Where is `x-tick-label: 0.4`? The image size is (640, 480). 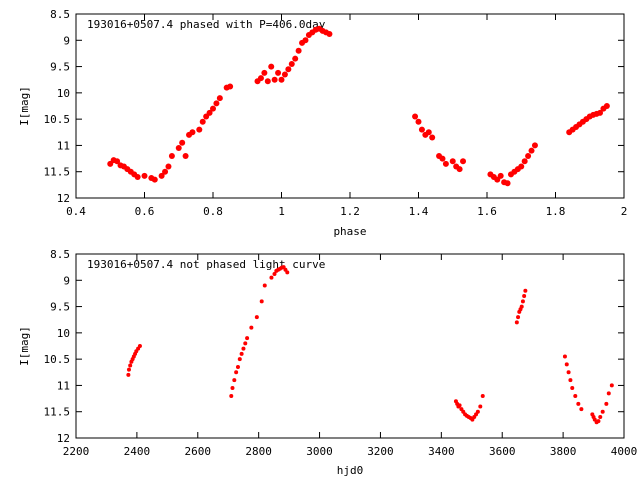 x-tick-label: 0.4 is located at coordinates (76, 211).